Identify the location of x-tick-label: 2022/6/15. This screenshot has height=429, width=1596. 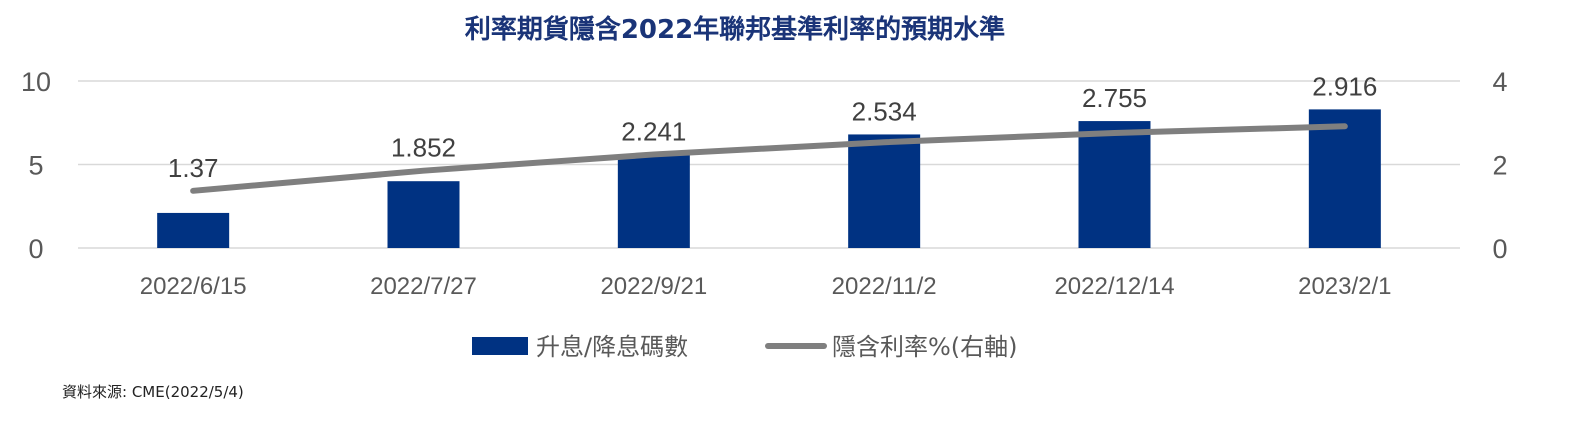
(193, 286).